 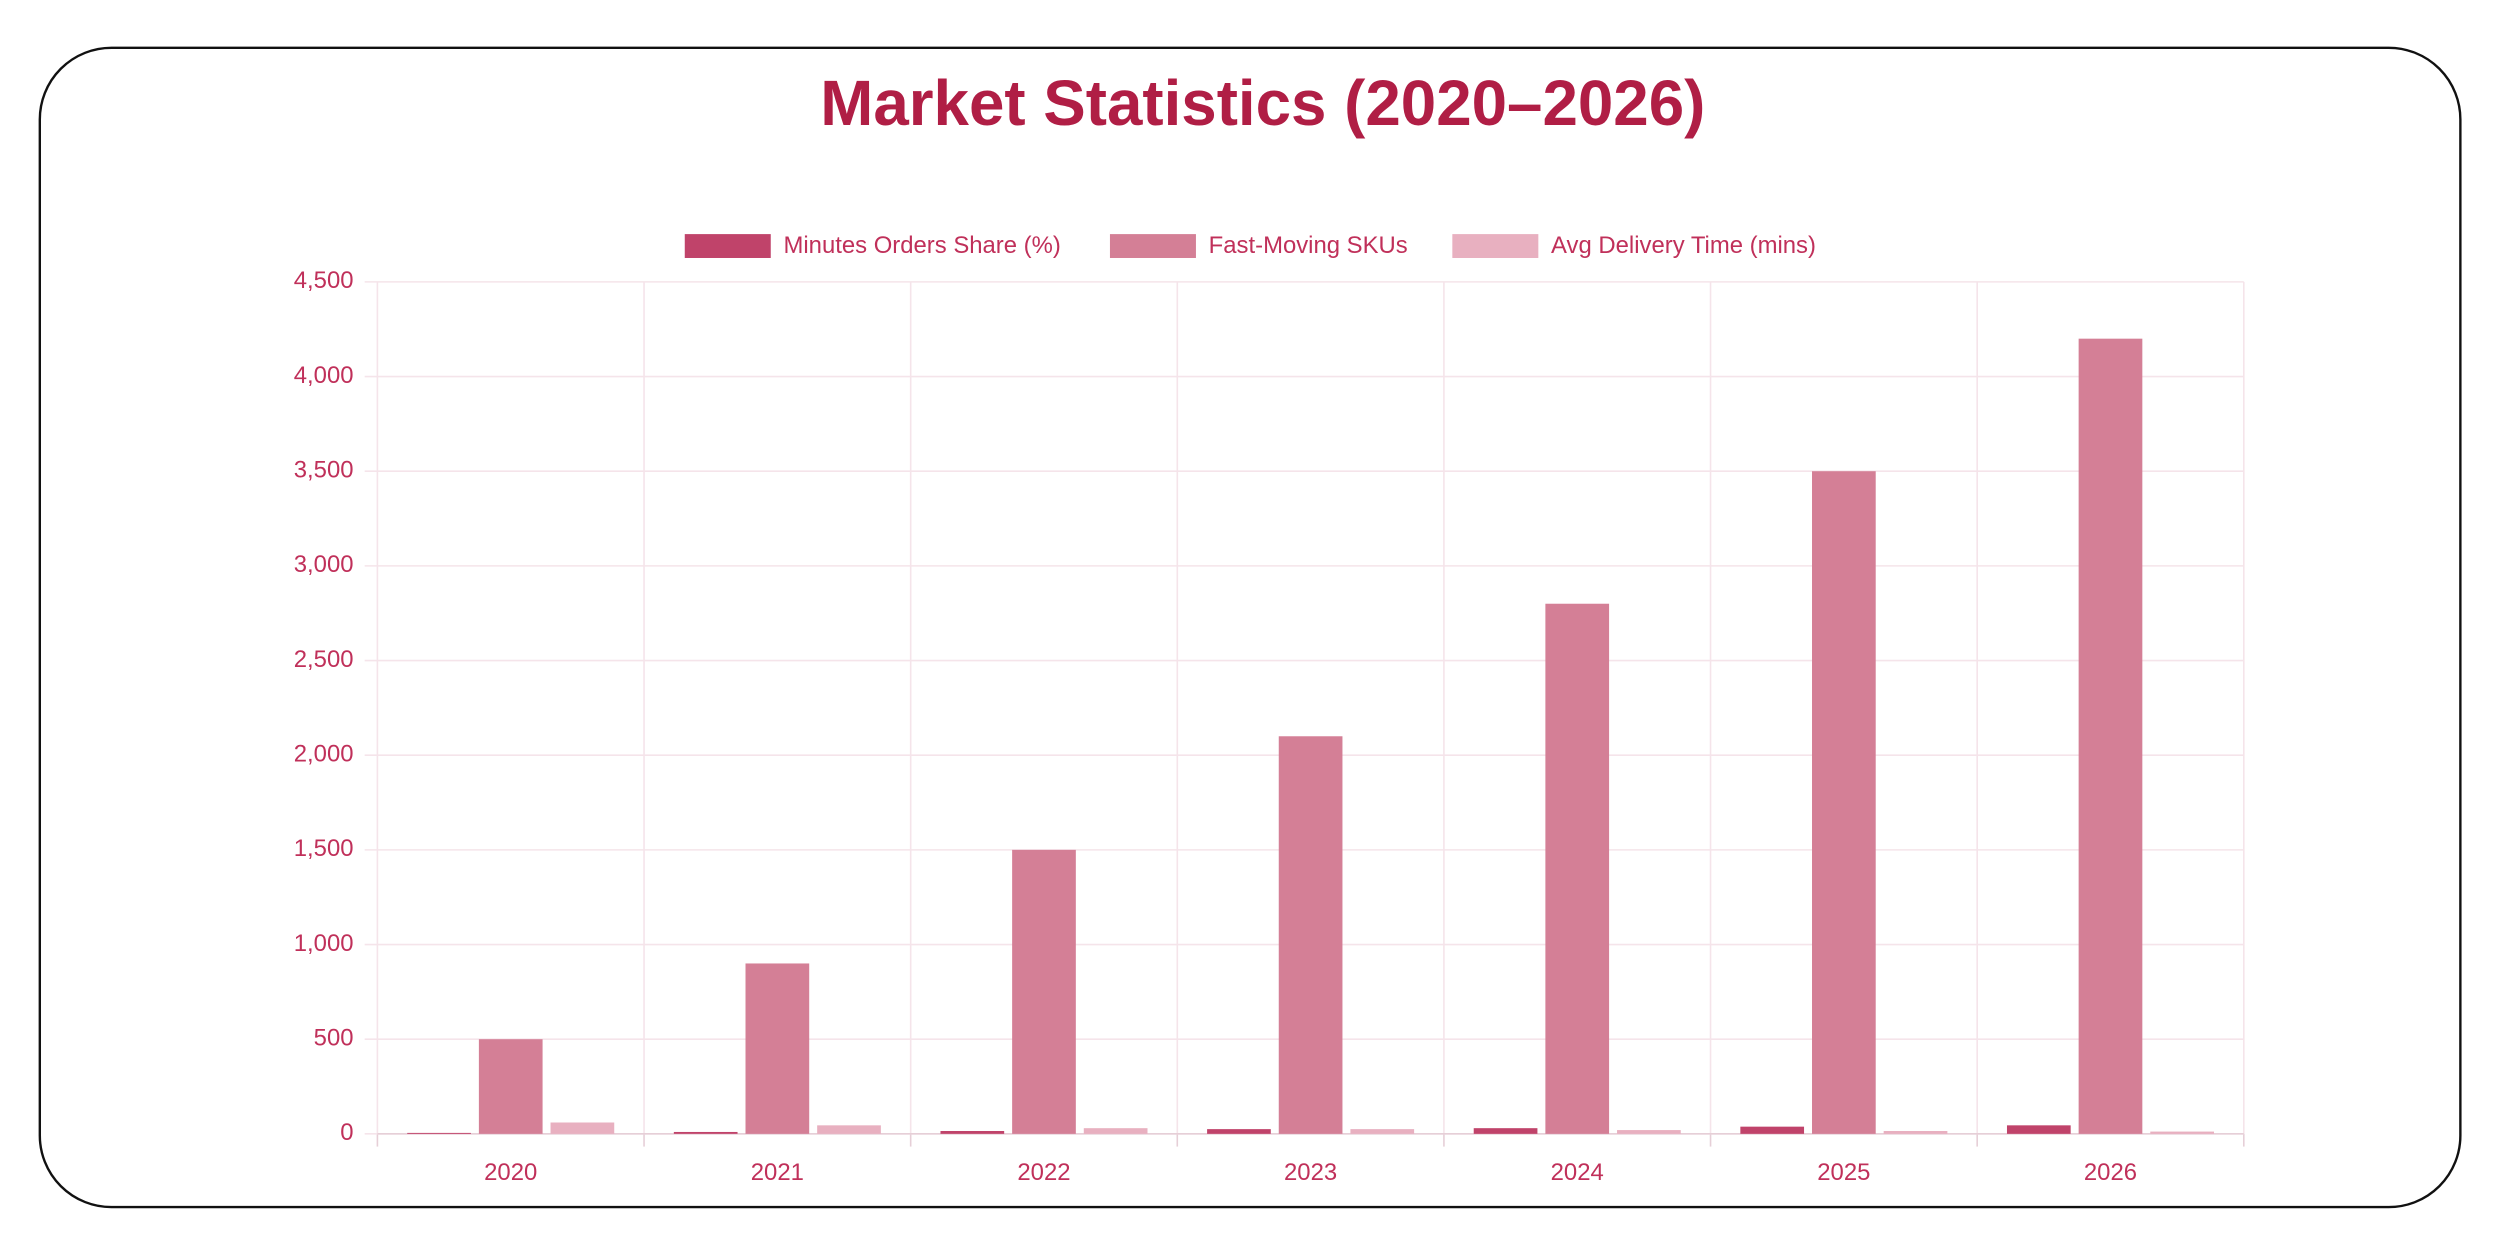 What do you see at coordinates (324, 943) in the screenshot?
I see `y-tick-label: 1,000` at bounding box center [324, 943].